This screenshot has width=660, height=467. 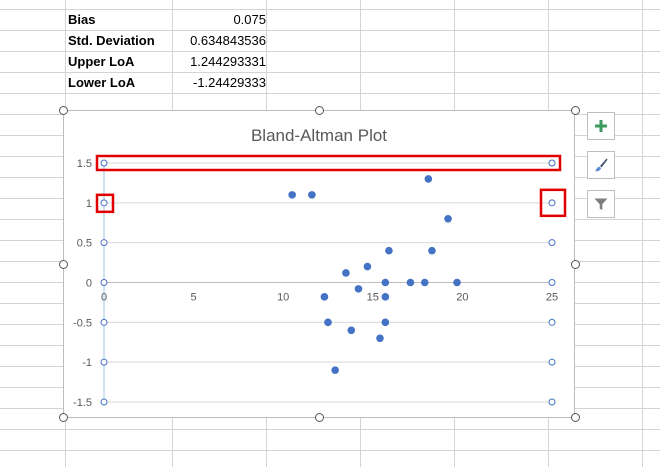 What do you see at coordinates (82, 283) in the screenshot?
I see `y-axis-tick-labels: 1.5 1 0.5 0 -0.5 -1 -1.5` at bounding box center [82, 283].